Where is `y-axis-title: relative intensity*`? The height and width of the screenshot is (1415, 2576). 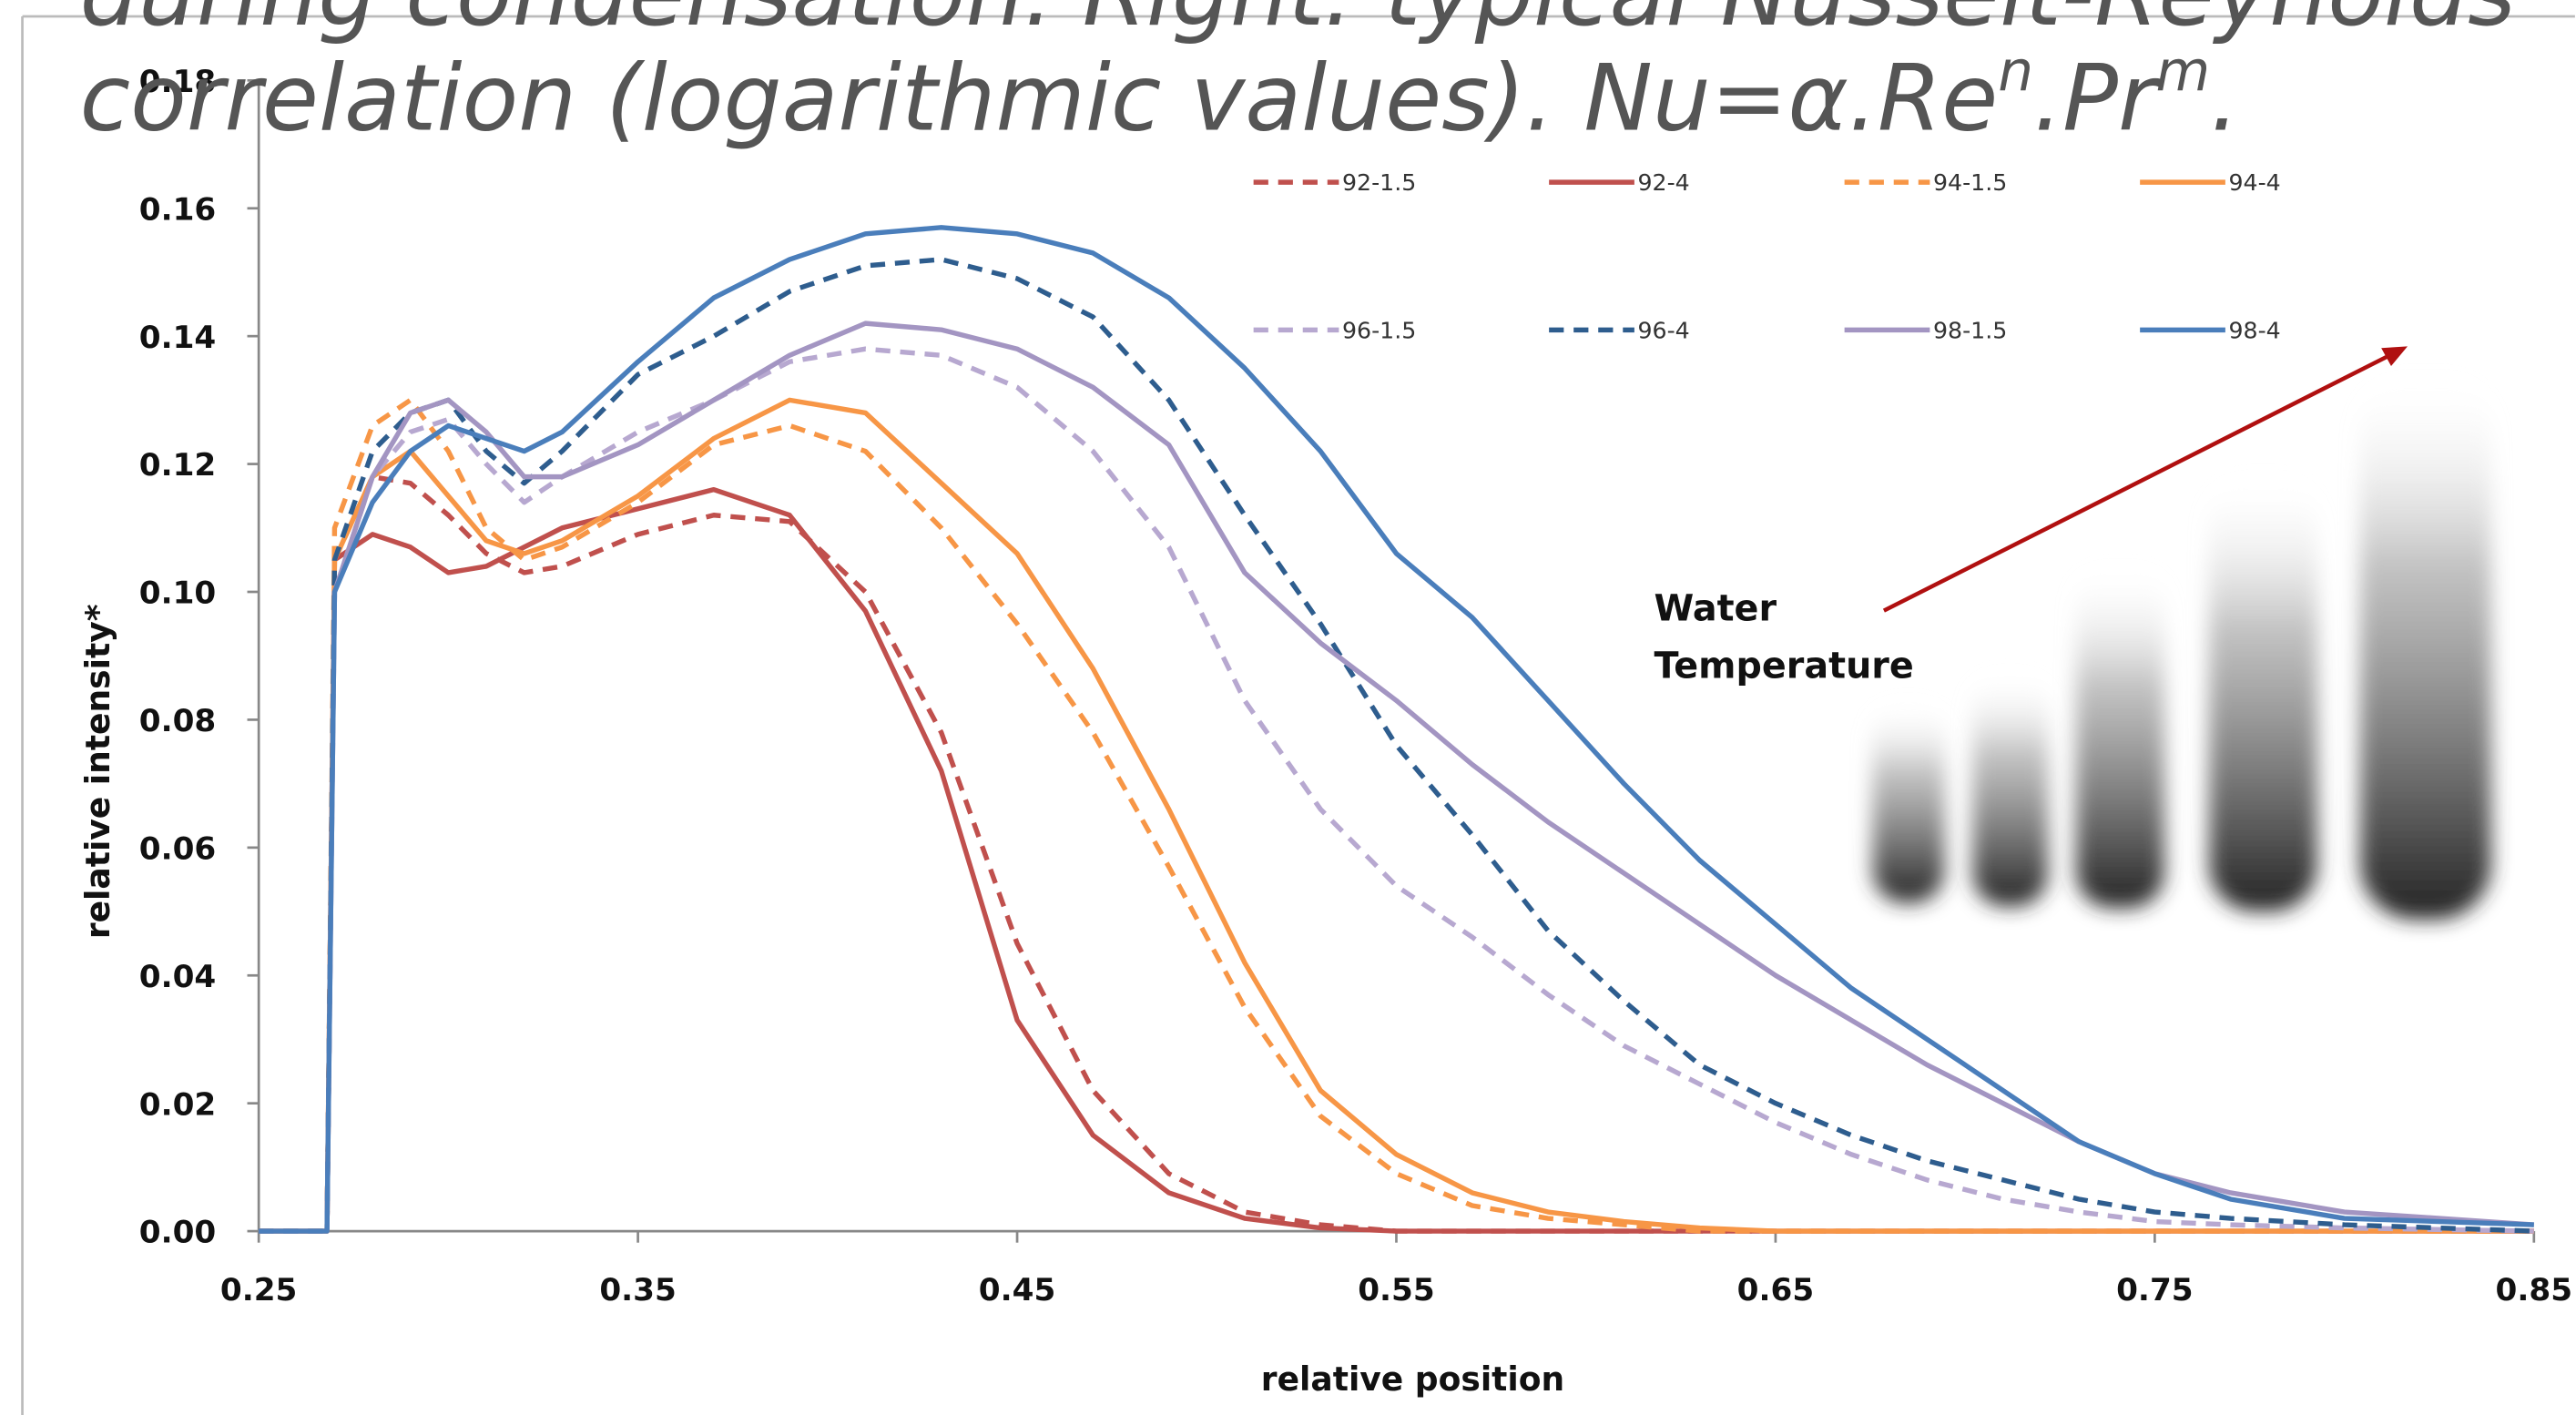 y-axis-title: relative intensity* is located at coordinates (98, 772).